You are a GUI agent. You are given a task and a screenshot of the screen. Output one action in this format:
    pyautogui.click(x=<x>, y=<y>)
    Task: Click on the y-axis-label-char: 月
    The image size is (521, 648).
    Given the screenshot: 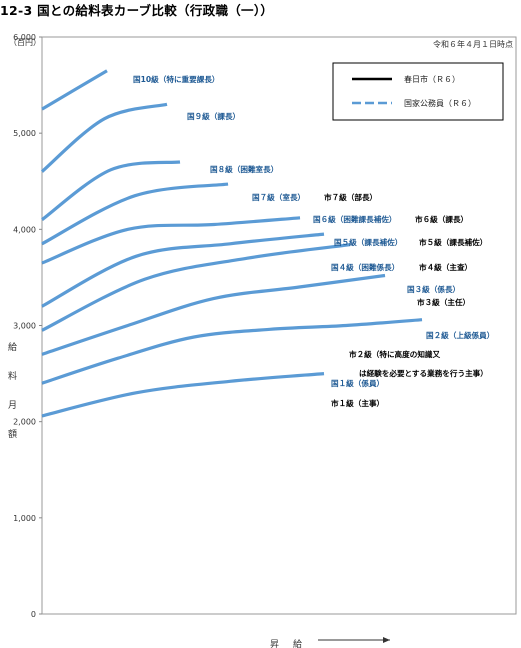 What is the action you would take?
    pyautogui.click(x=12, y=405)
    